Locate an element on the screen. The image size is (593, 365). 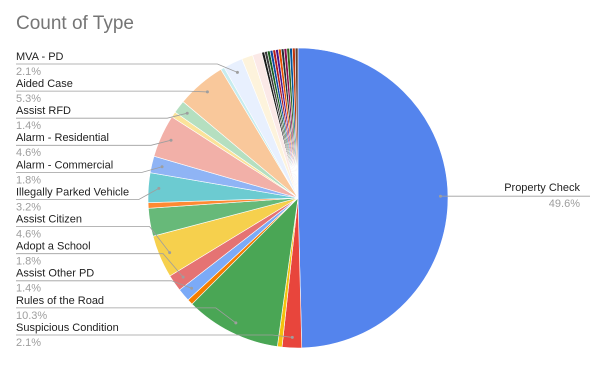
slice-value-label: 10.3% is located at coordinates (31, 316).